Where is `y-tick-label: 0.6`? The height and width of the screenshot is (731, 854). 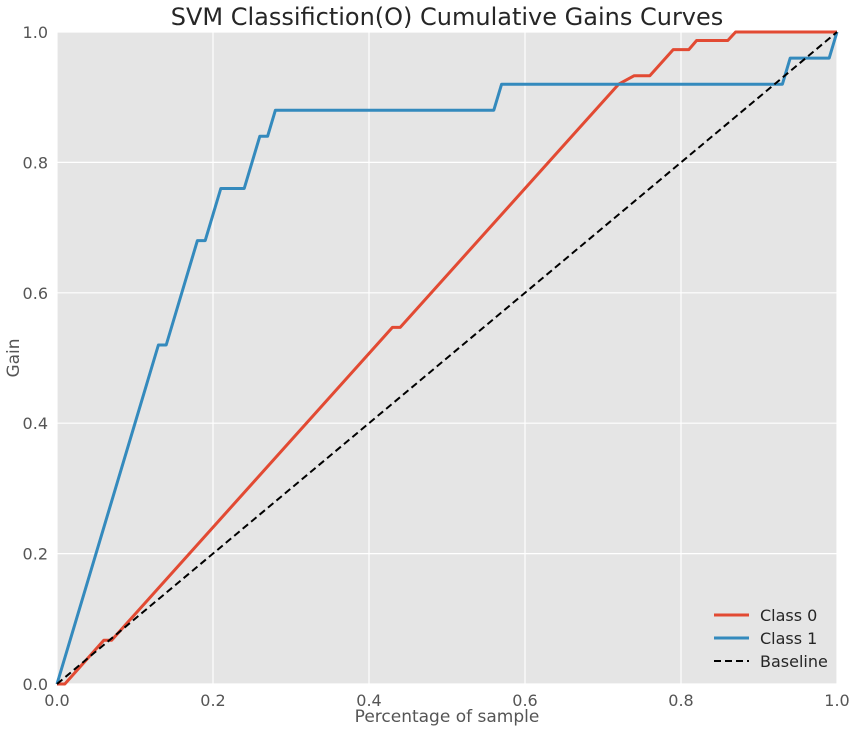 y-tick-label: 0.6 is located at coordinates (35, 293).